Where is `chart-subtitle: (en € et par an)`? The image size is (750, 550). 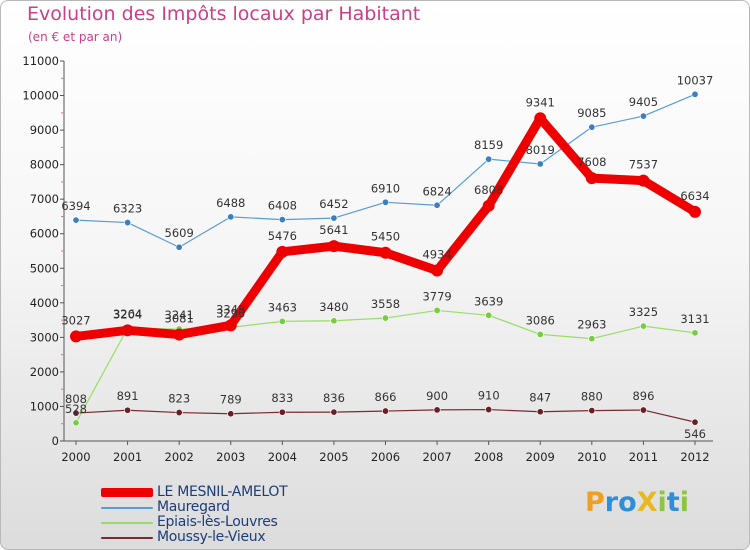
chart-subtitle: (en € et par an) is located at coordinates (75, 37).